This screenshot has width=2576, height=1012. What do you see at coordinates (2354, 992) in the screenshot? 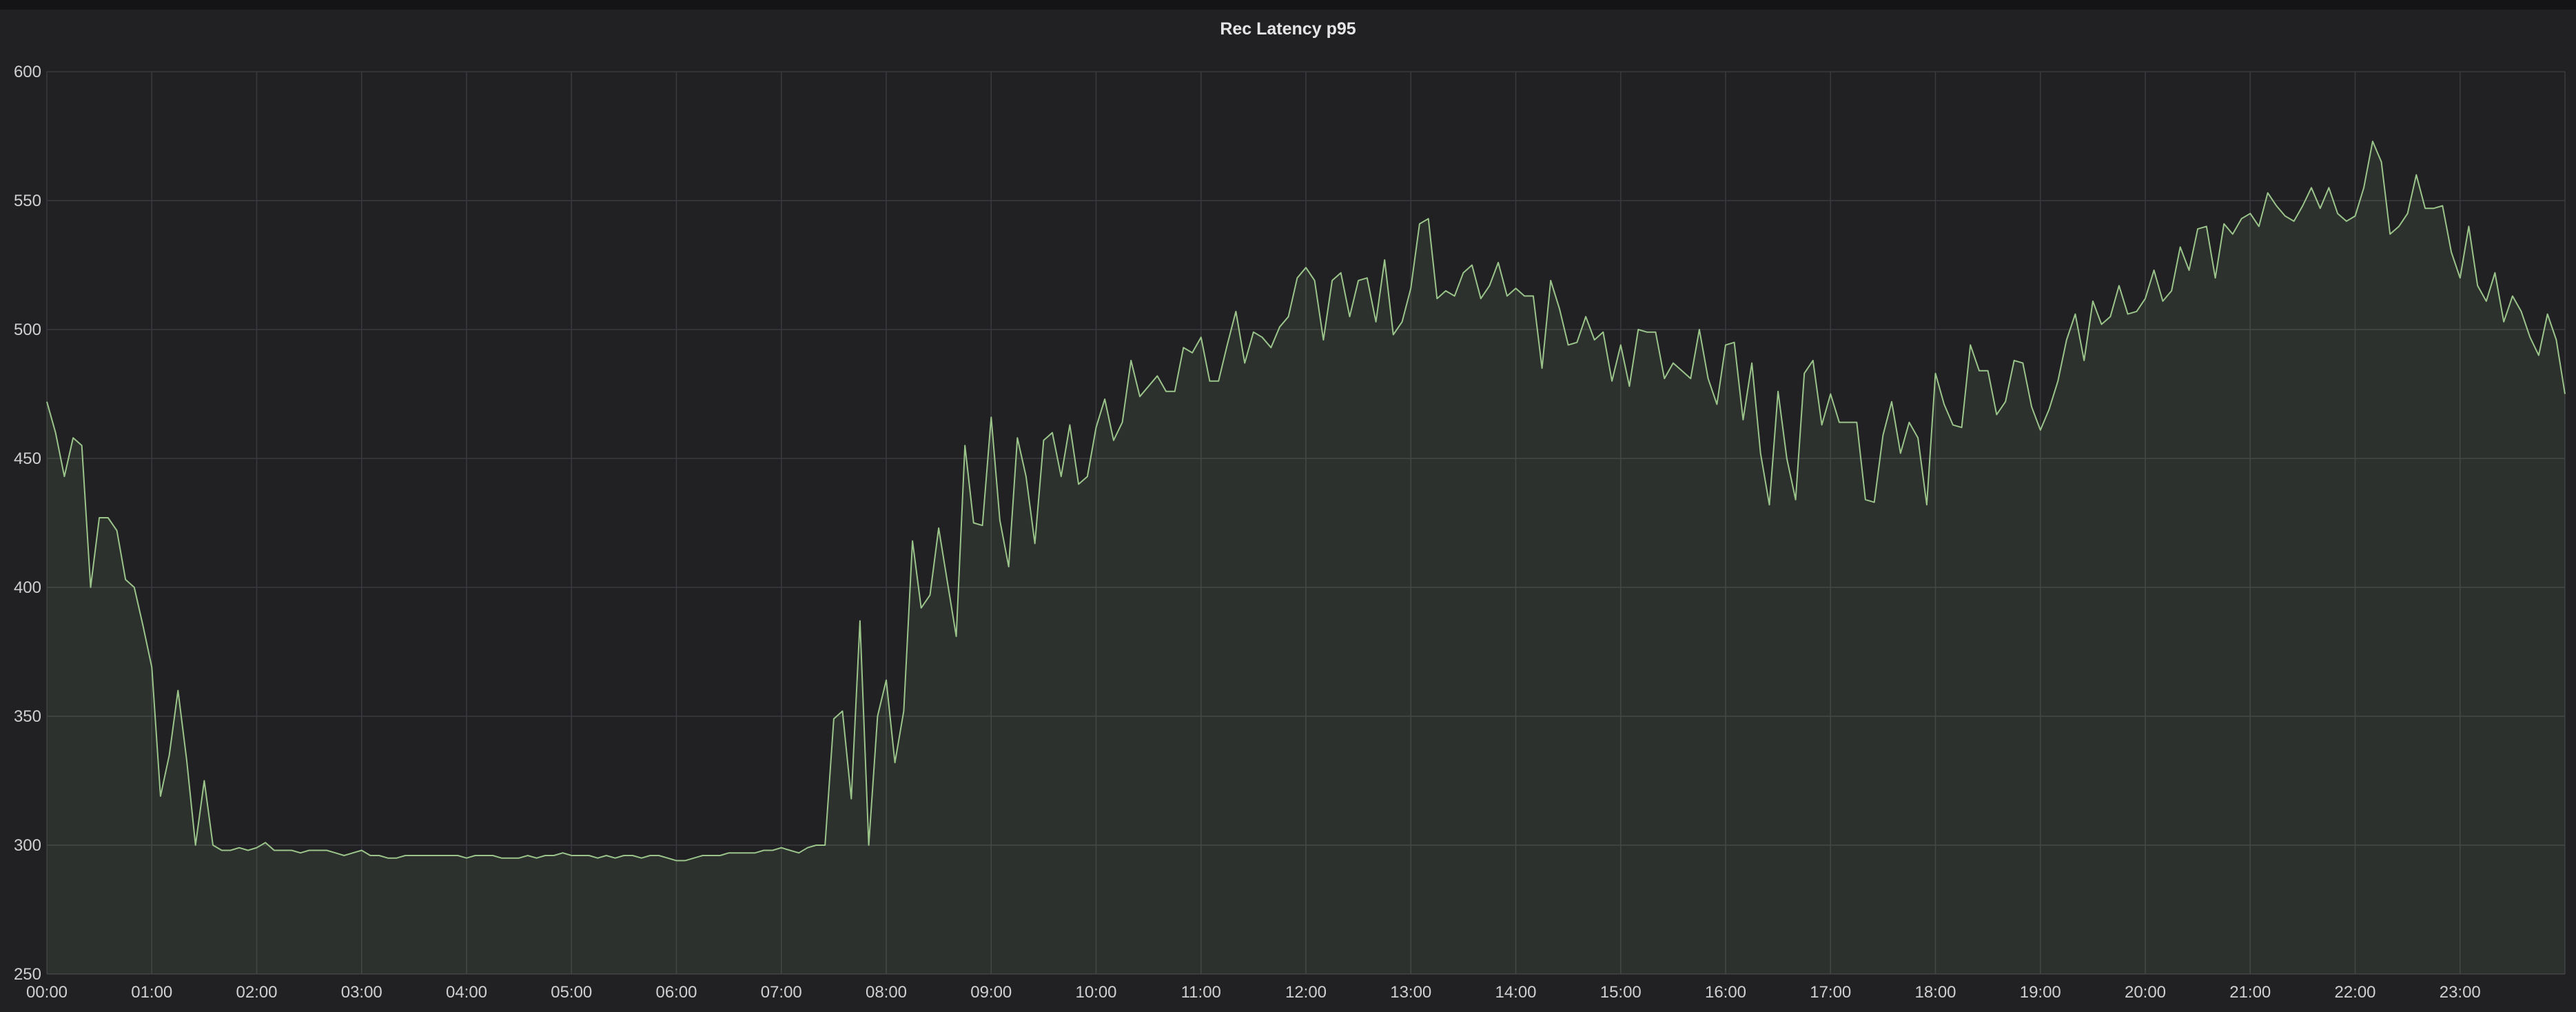
I see `x-tick-label: 22:00` at bounding box center [2354, 992].